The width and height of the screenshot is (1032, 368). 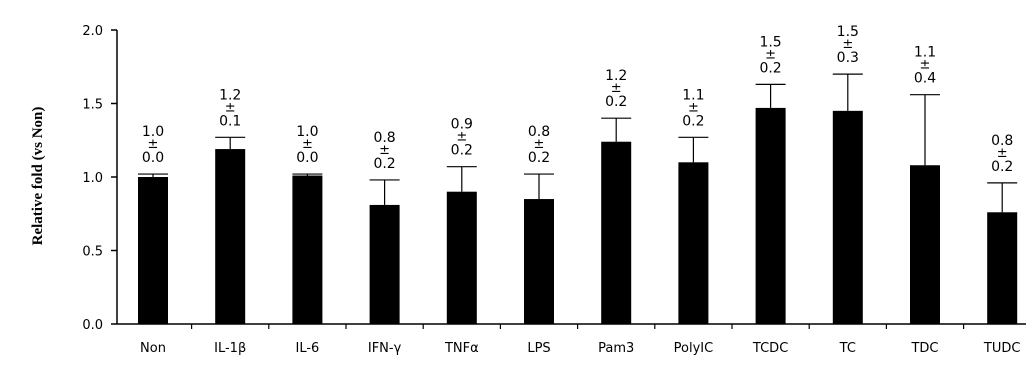 I want to click on x-tick-label: Non, so click(x=153, y=348).